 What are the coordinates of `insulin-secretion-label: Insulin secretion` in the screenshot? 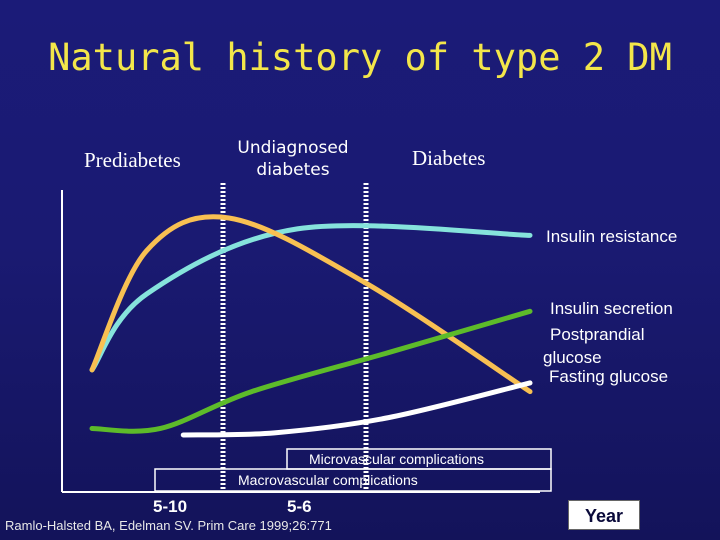 It's located at (611, 308).